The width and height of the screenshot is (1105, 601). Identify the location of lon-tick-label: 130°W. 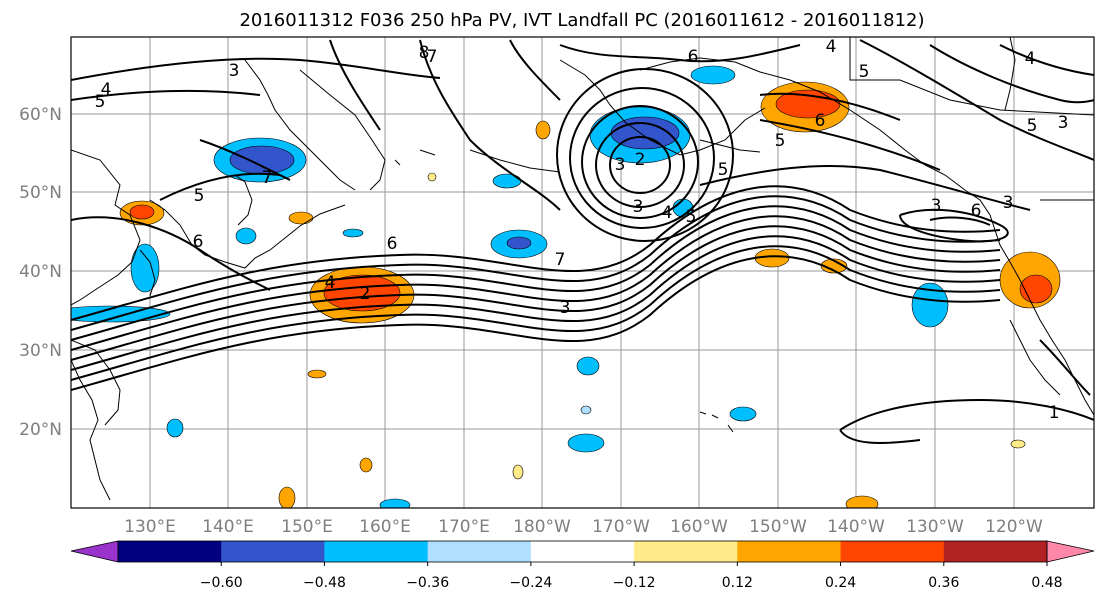
(935, 527).